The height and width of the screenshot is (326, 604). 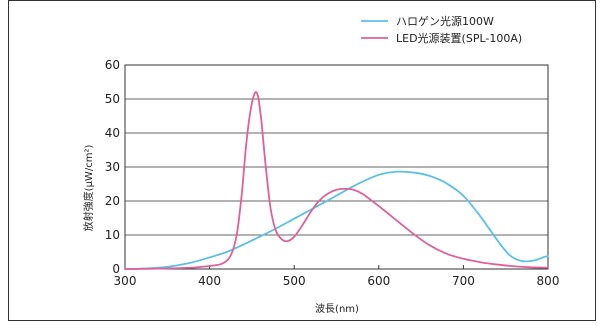 What do you see at coordinates (294, 281) in the screenshot?
I see `x-tick-label: 500` at bounding box center [294, 281].